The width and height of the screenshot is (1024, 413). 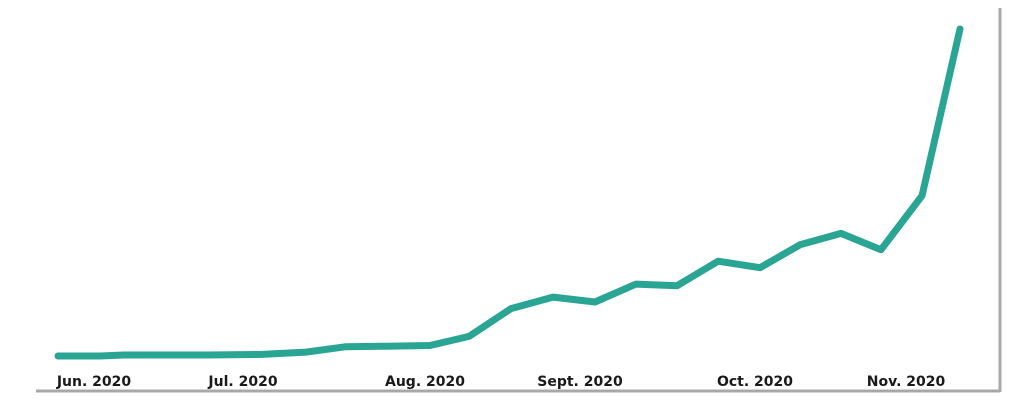 I want to click on x-tick-label: Oct. 2020, so click(x=755, y=382).